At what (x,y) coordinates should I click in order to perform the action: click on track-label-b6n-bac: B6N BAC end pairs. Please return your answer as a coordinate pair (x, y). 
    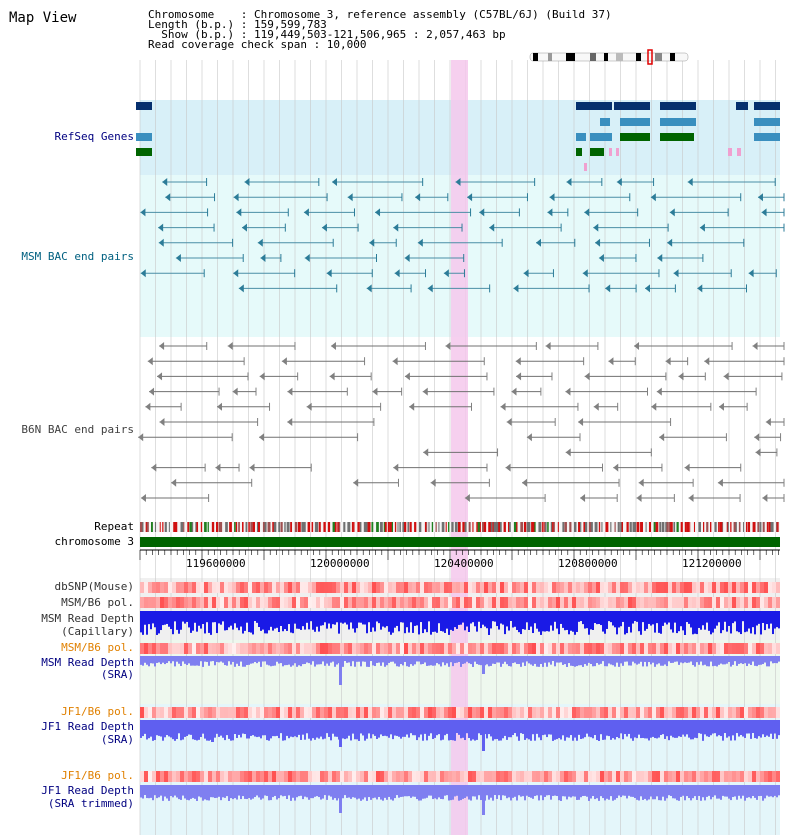
    Looking at the image, I should click on (77, 429).